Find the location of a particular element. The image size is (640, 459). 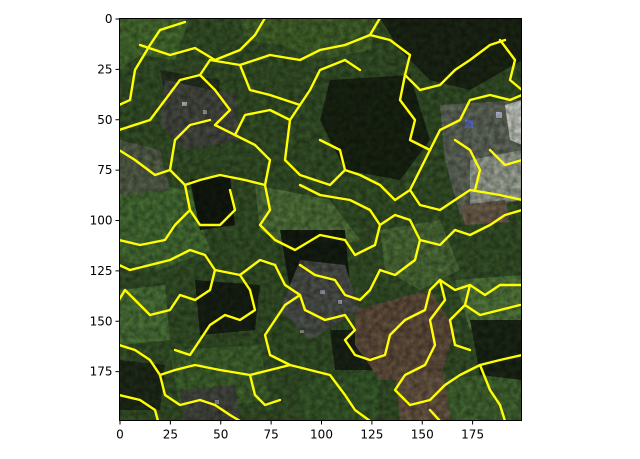

y-tick-label: 0 is located at coordinates (109, 19).